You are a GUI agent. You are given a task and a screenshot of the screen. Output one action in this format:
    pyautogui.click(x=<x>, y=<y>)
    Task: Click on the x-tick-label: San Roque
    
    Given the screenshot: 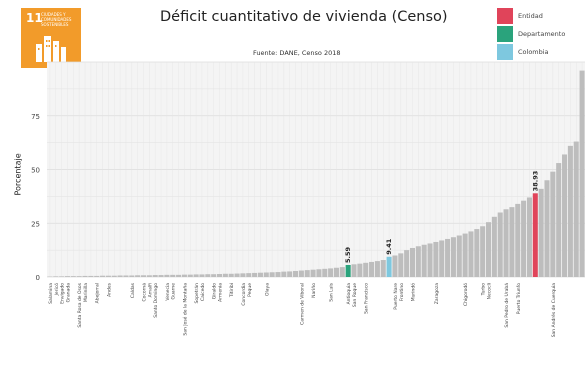 What is the action you would take?
    pyautogui.click(x=355, y=295)
    